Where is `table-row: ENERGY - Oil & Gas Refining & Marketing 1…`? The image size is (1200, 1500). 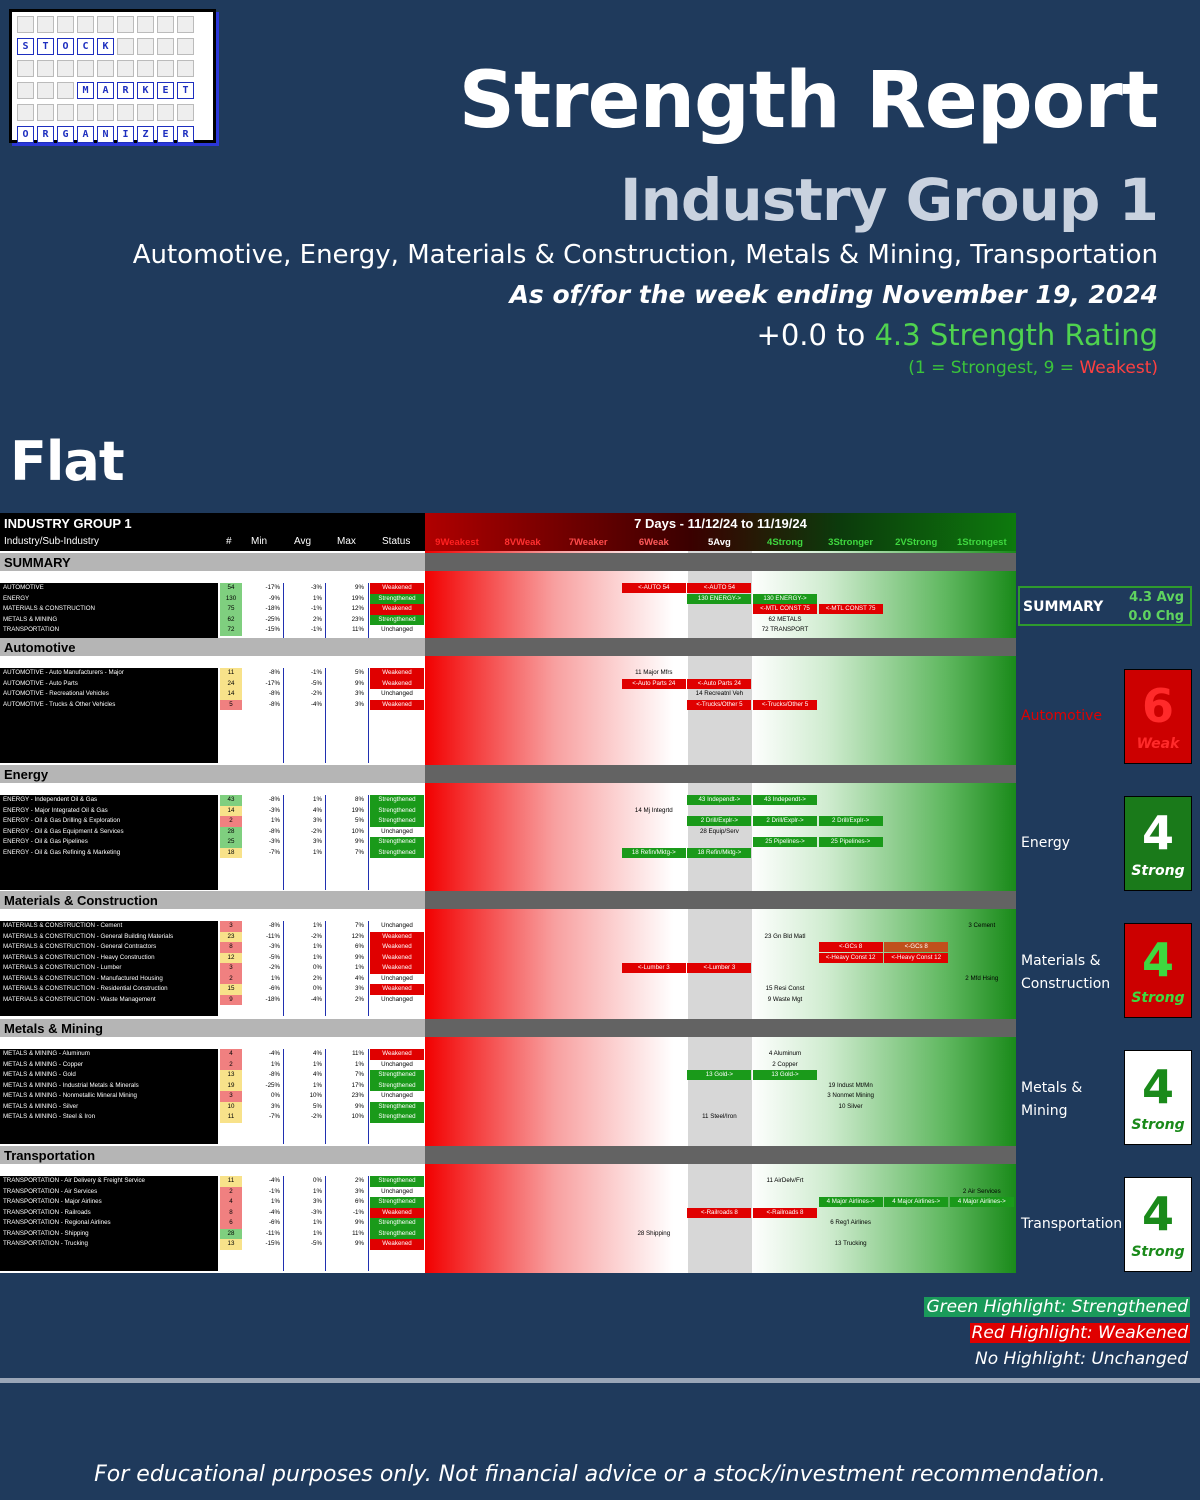 table-row: ENERGY - Oil & Gas Refining & Marketing 1… is located at coordinates (212, 852).